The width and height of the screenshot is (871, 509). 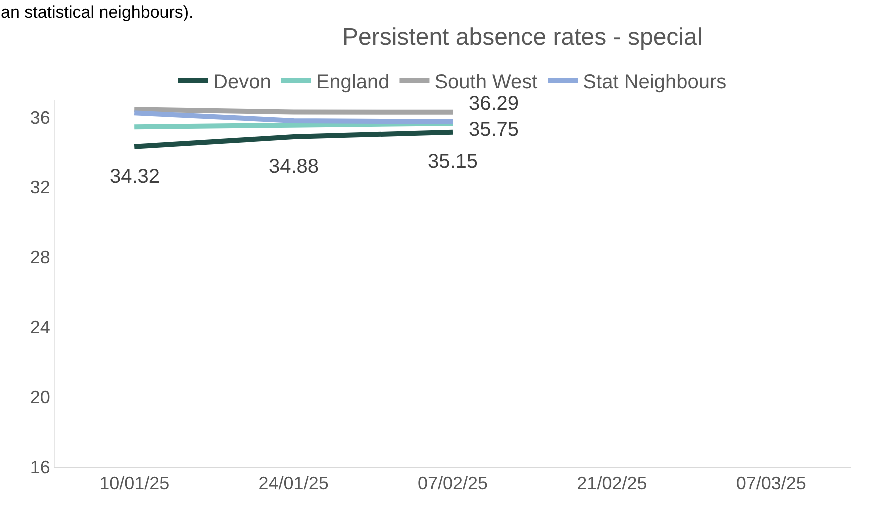 What do you see at coordinates (243, 82) in the screenshot?
I see `legend-label: Devon` at bounding box center [243, 82].